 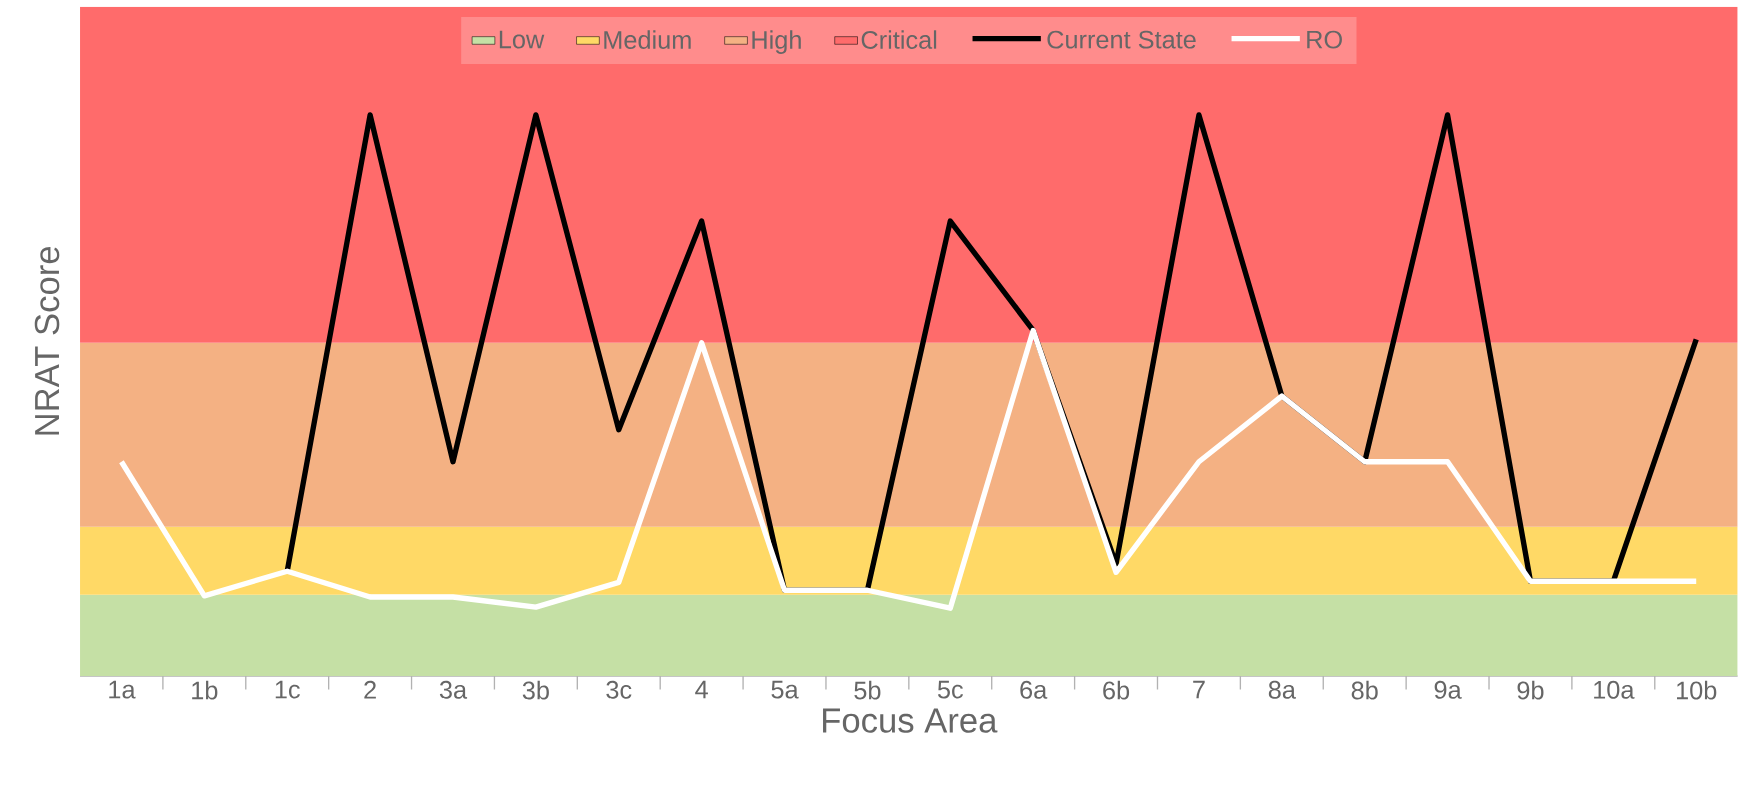 What do you see at coordinates (619, 689) in the screenshot?
I see `x-tick-label: 3c` at bounding box center [619, 689].